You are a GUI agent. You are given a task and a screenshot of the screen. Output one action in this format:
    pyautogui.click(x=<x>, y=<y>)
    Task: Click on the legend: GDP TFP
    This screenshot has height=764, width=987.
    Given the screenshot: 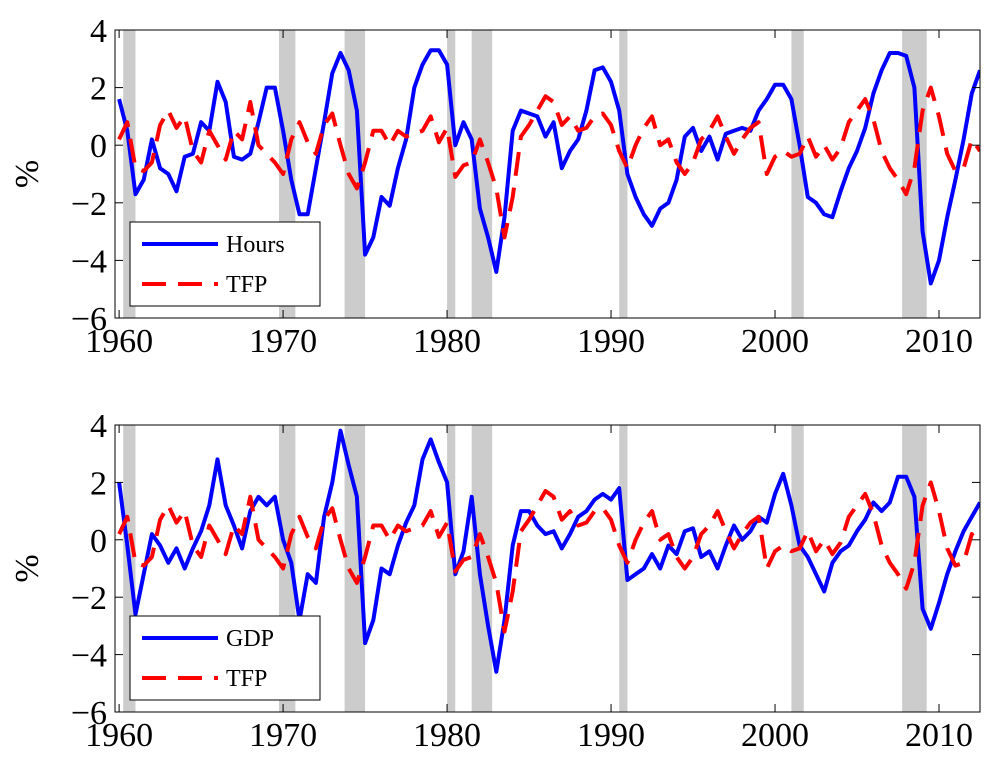 What is the action you would take?
    pyautogui.click(x=225, y=658)
    